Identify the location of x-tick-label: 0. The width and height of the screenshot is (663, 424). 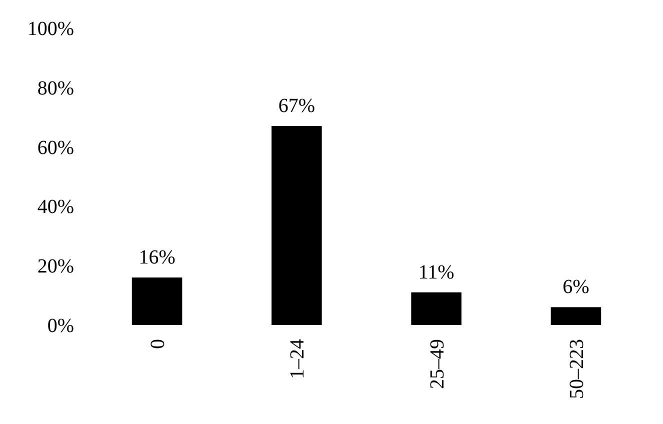
(158, 344).